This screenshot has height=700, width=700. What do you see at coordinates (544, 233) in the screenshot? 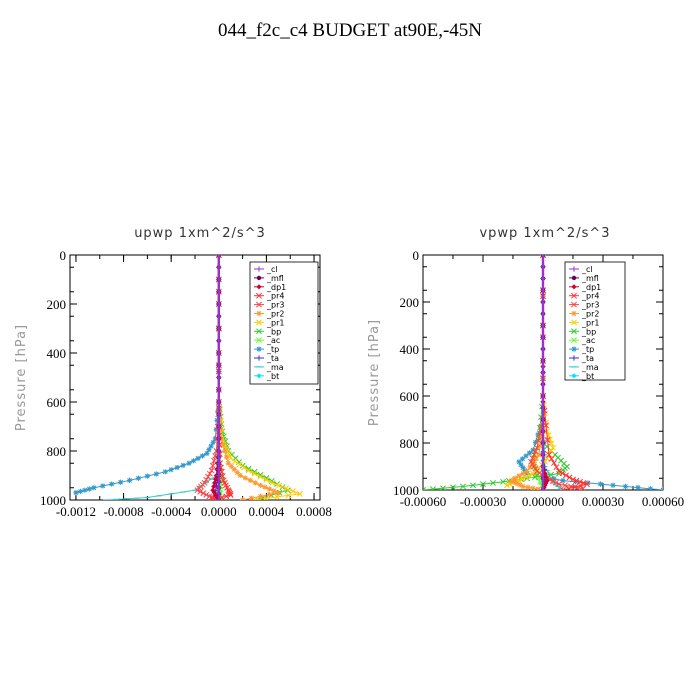
I see `panel-title: vpwp 1xm^2/s^3` at bounding box center [544, 233].